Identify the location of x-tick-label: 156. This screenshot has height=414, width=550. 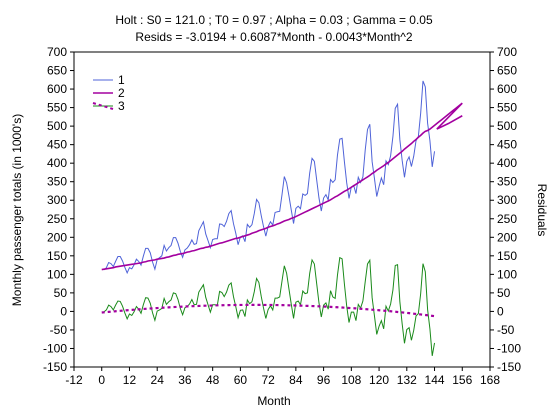
(462, 380).